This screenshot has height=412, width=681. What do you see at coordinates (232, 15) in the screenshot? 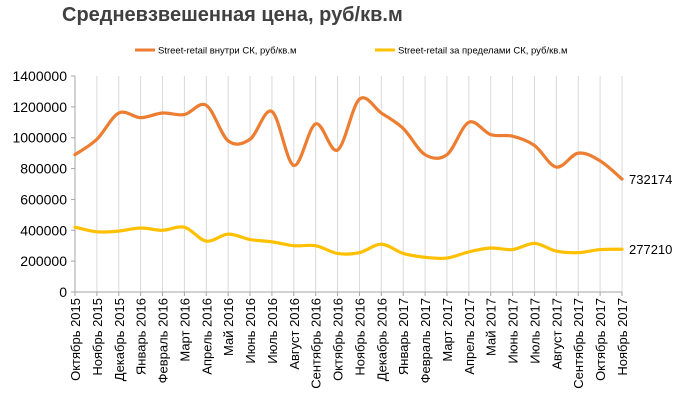
I see `chart-title: Средневзвешенная цена, руб/кв.м` at bounding box center [232, 15].